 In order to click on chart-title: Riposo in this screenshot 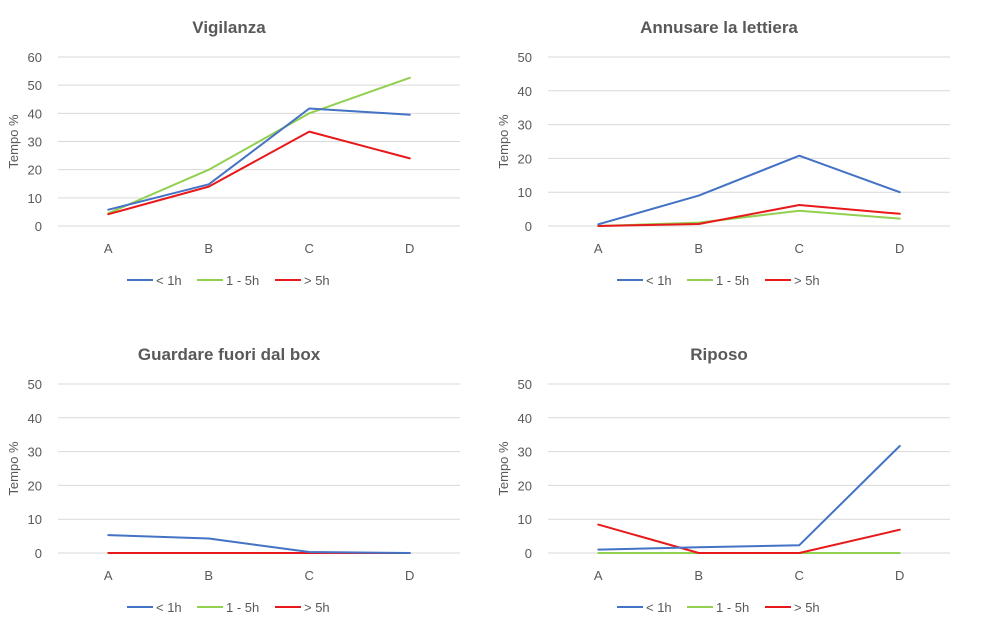, I will do `click(719, 354)`.